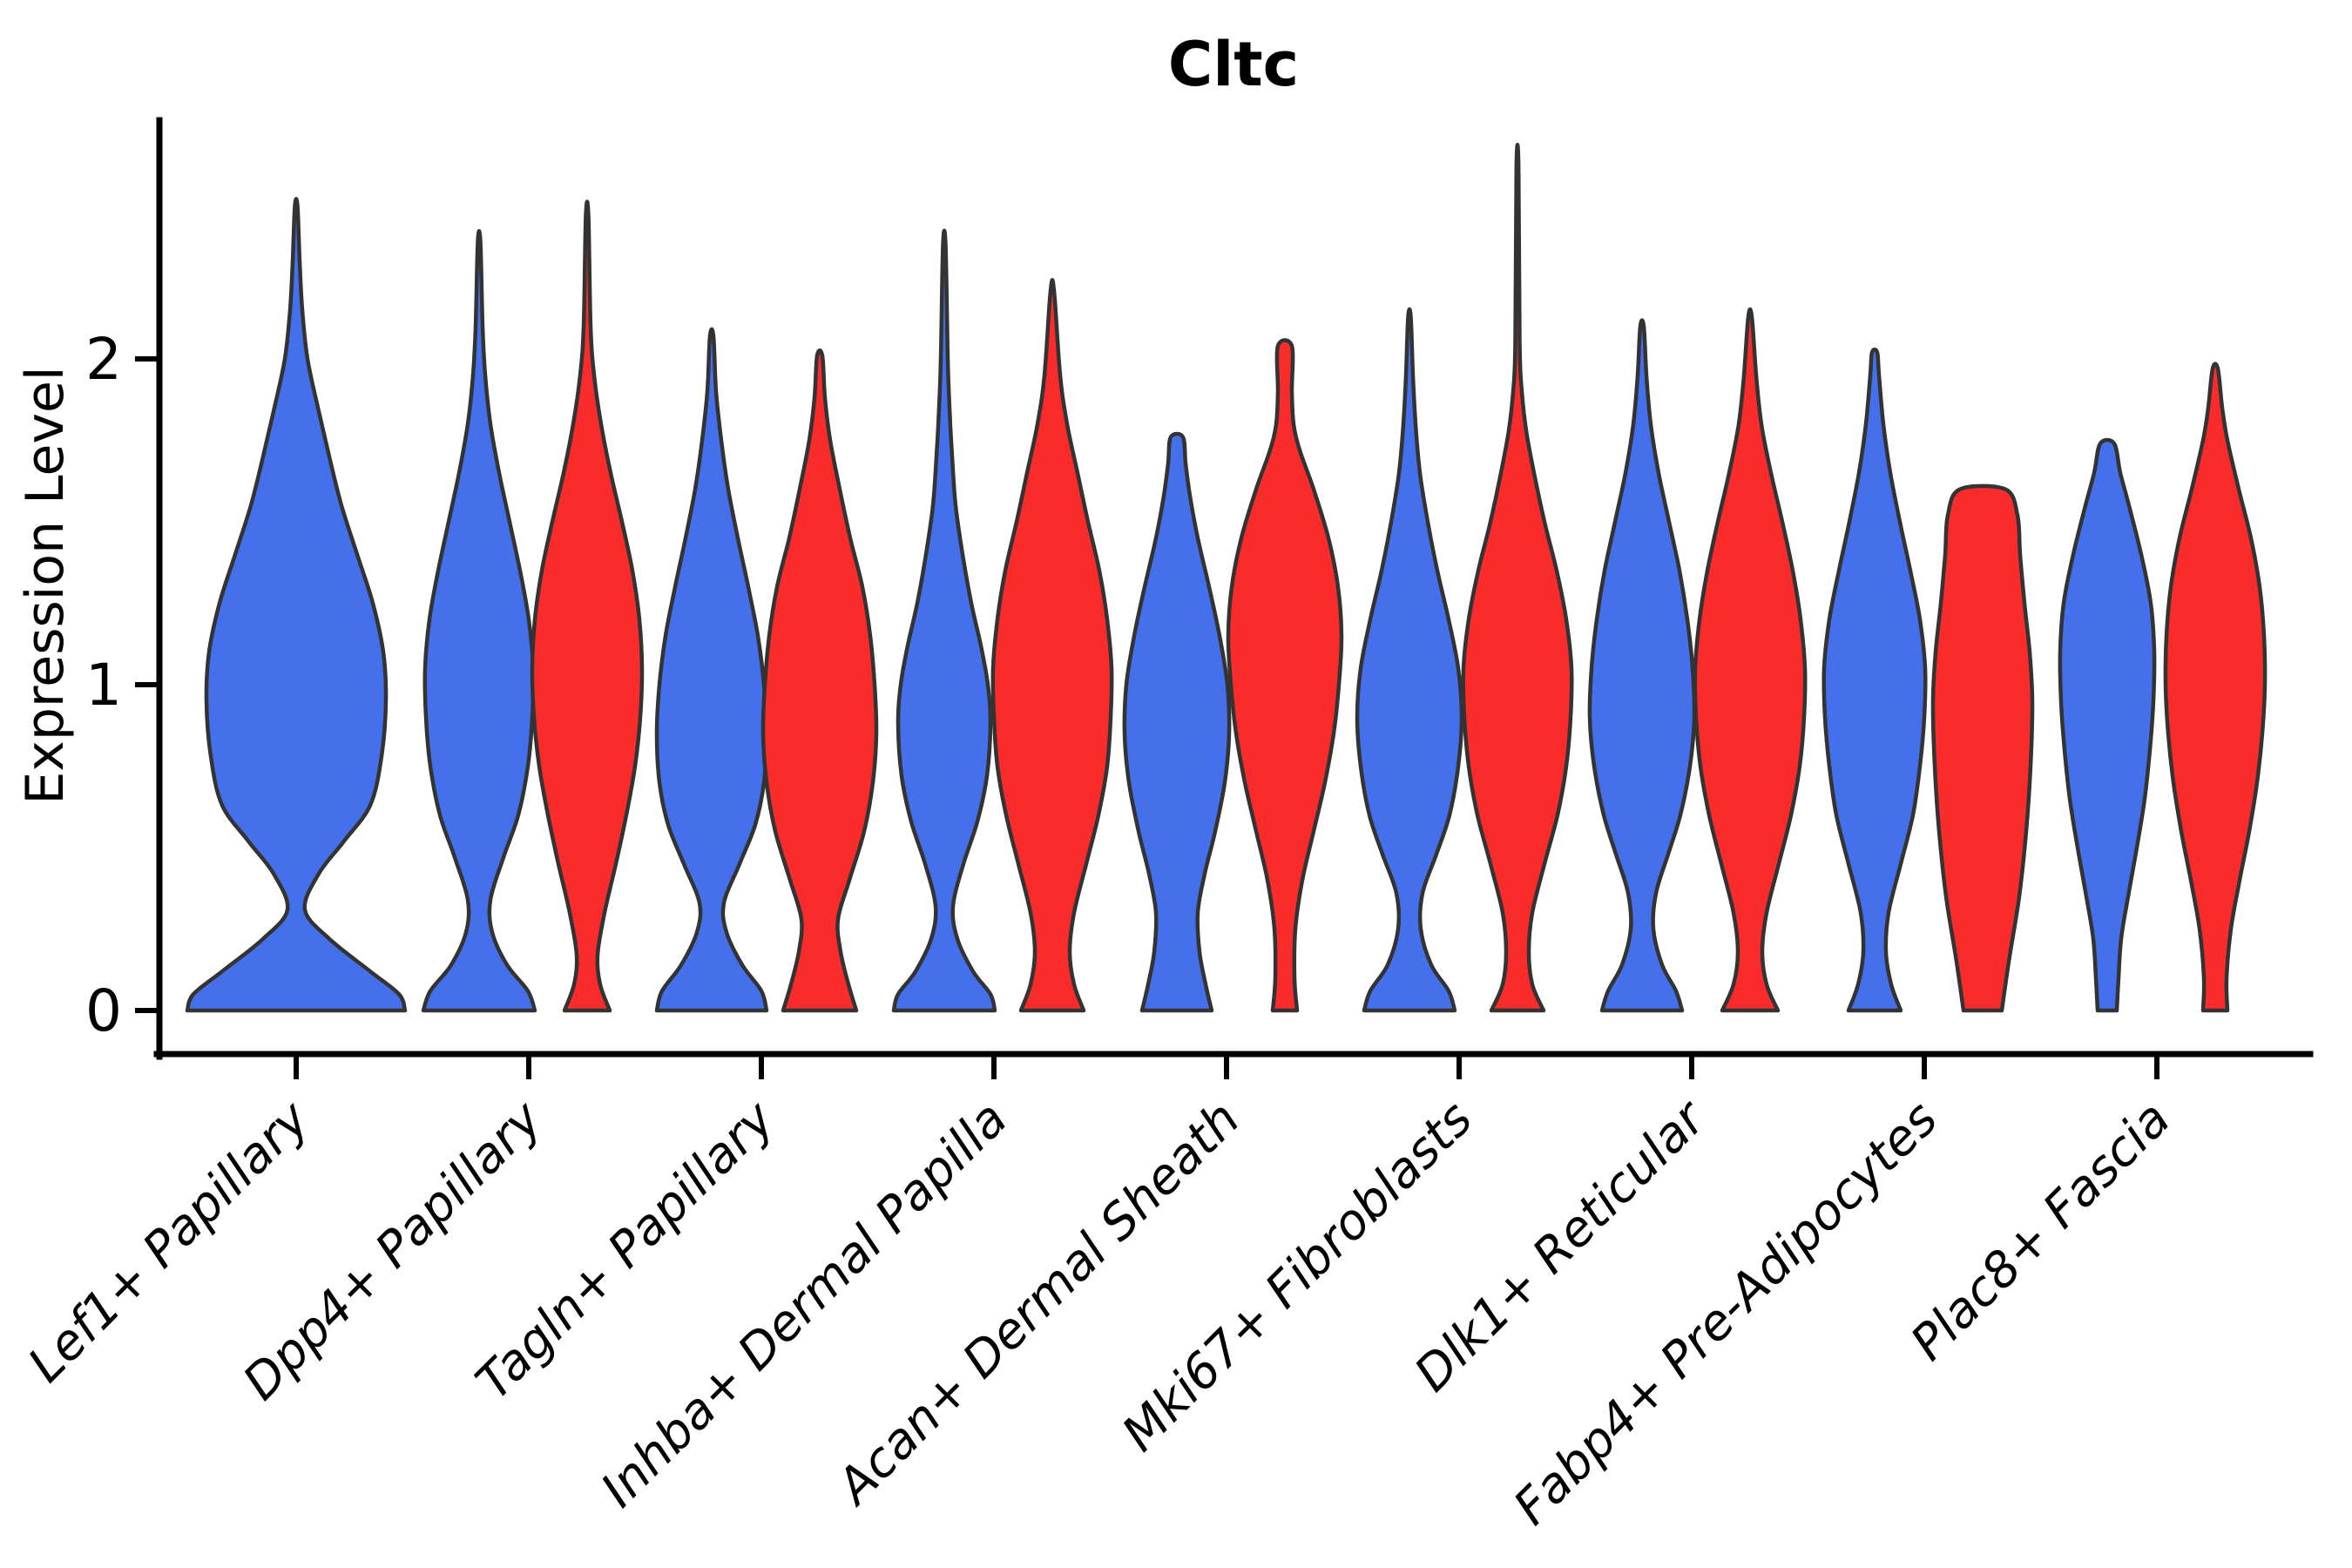  Describe the element at coordinates (1285, 675) in the screenshot. I see `violin-red-acan-dermal-sheath` at that location.